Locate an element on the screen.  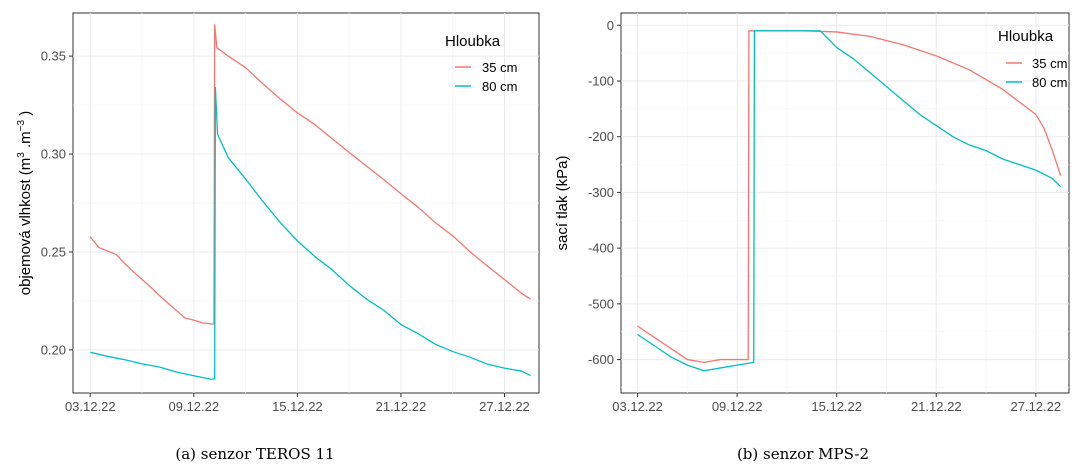
y-tick-label: -300 is located at coordinates (601, 192).